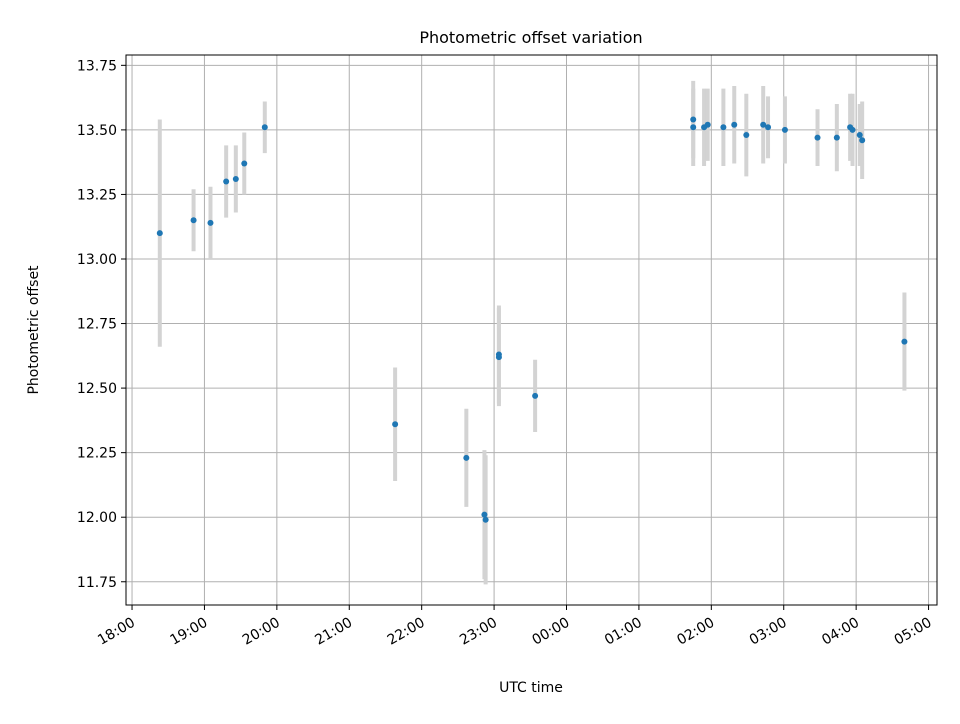 The width and height of the screenshot is (960, 724). Describe the element at coordinates (97, 389) in the screenshot. I see `y-tick-label: 12.50` at that location.